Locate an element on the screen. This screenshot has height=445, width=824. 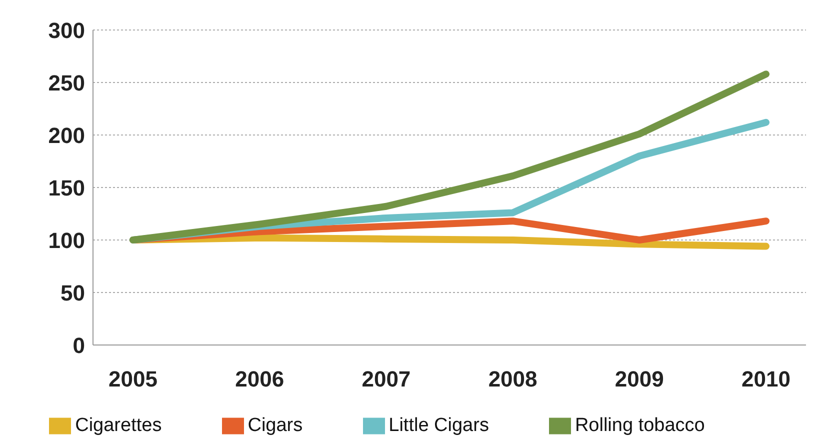
legend-label: Little Cigars is located at coordinates (438, 425).